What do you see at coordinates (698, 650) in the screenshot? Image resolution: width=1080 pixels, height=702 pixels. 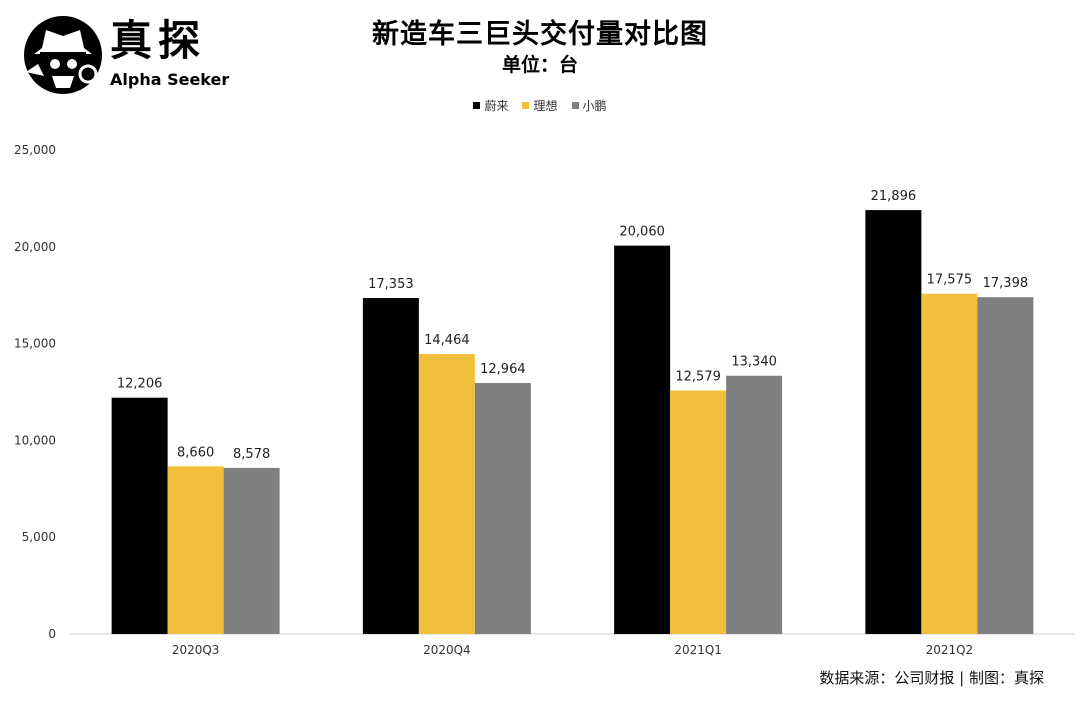 I see `x-tick-label: 2021Q1` at bounding box center [698, 650].